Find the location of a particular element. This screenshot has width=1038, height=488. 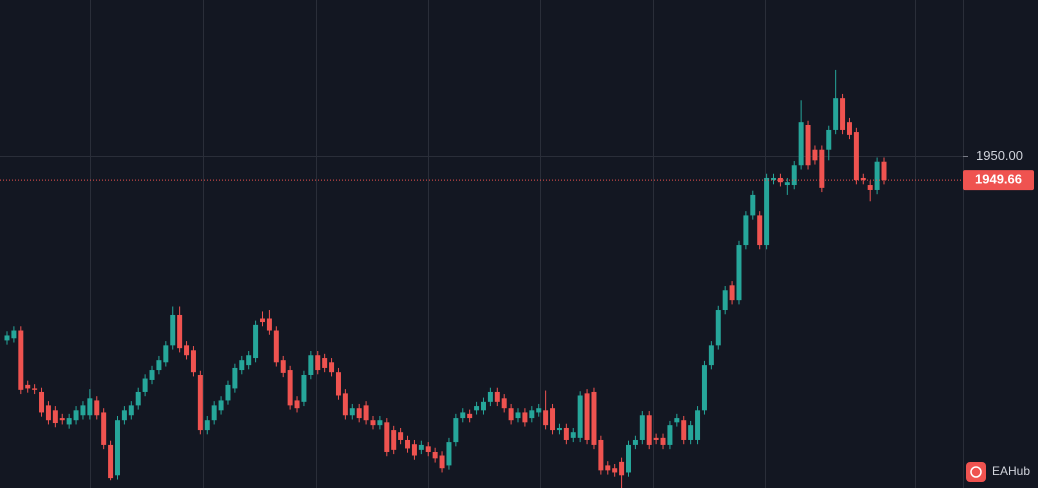

last-price-label: 1949.66 is located at coordinates (998, 179).